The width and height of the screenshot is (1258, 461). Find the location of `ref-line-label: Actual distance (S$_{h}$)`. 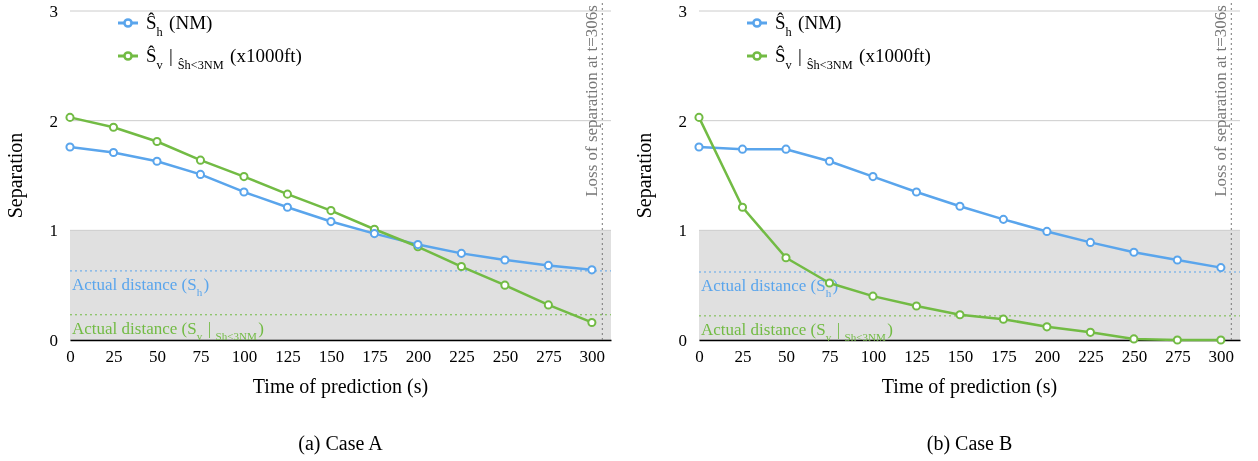

ref-line-label: Actual distance (S$_{h}$) is located at coordinates (141, 286).